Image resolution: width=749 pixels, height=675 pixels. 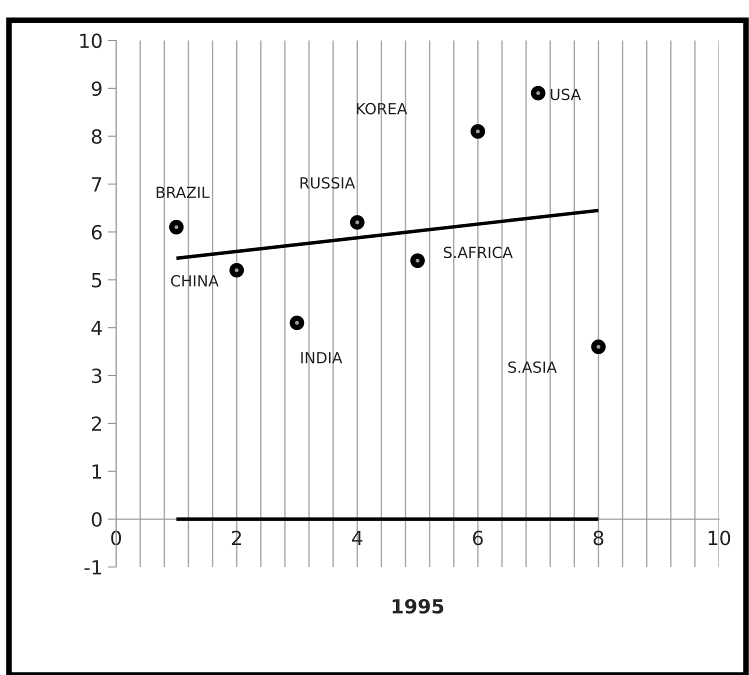 What do you see at coordinates (418, 606) in the screenshot?
I see `x-axis-title: 1995` at bounding box center [418, 606].